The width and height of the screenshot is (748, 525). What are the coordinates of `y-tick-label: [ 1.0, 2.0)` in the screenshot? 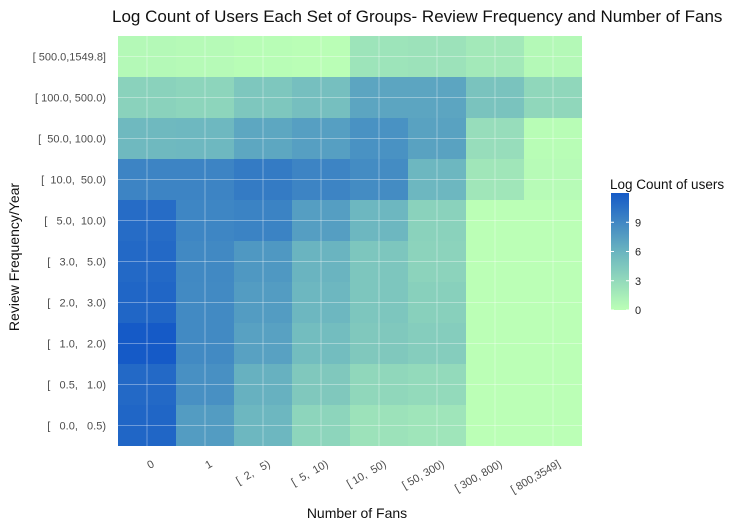 It's located at (76, 345).